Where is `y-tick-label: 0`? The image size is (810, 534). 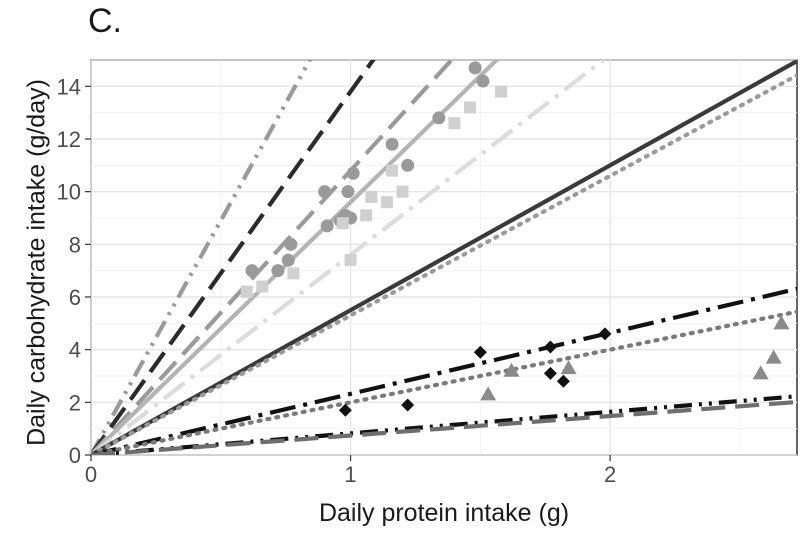 y-tick-label: 0 is located at coordinates (75, 455).